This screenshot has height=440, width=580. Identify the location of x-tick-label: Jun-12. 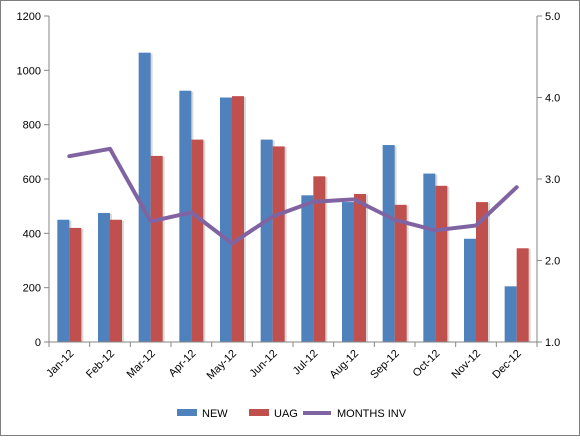
(264, 364).